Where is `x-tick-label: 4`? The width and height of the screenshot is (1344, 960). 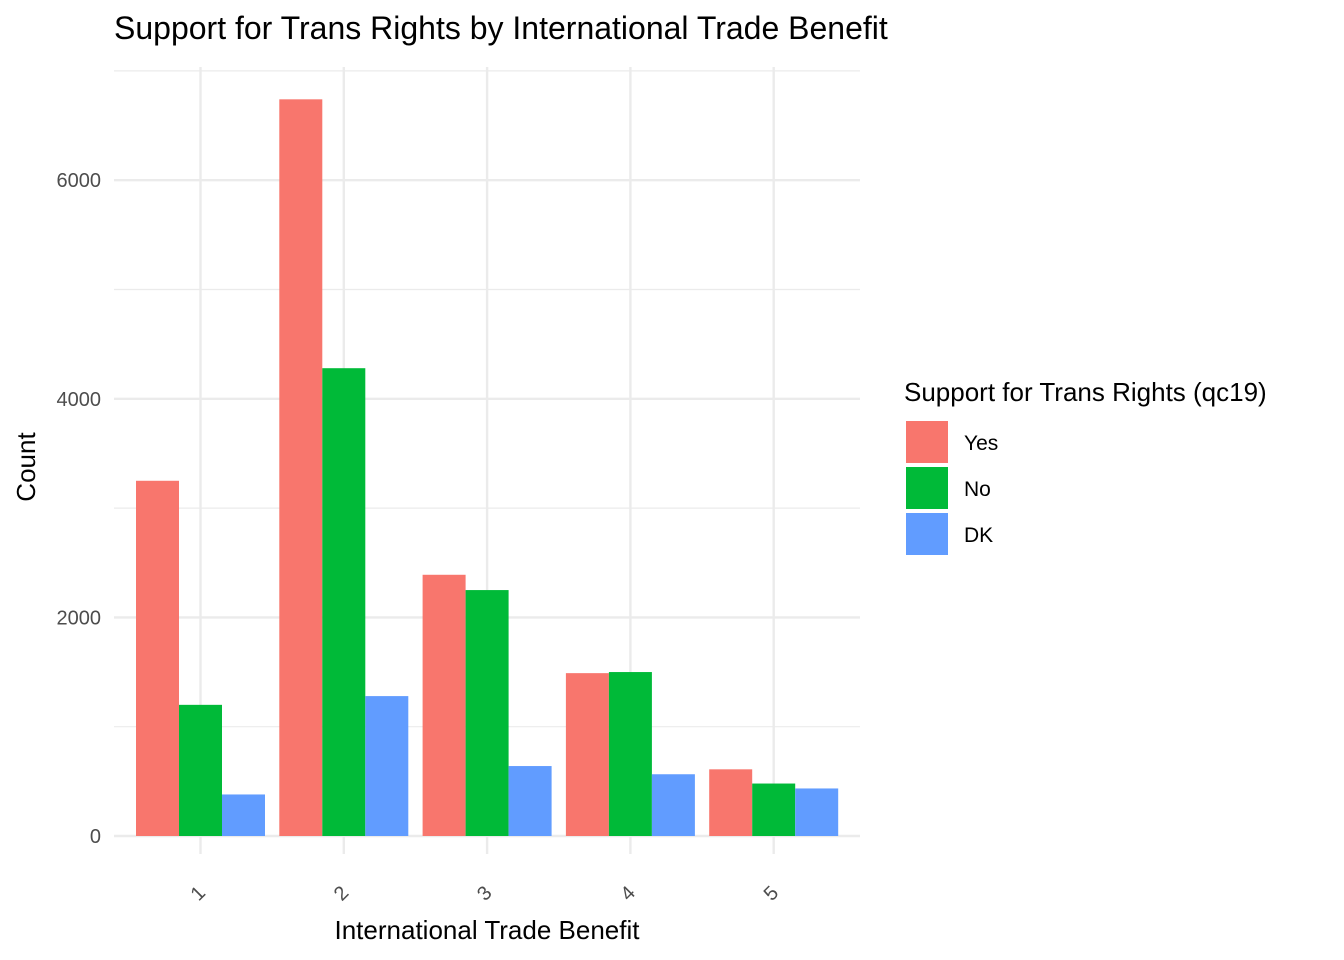 x-tick-label: 4 is located at coordinates (627, 893).